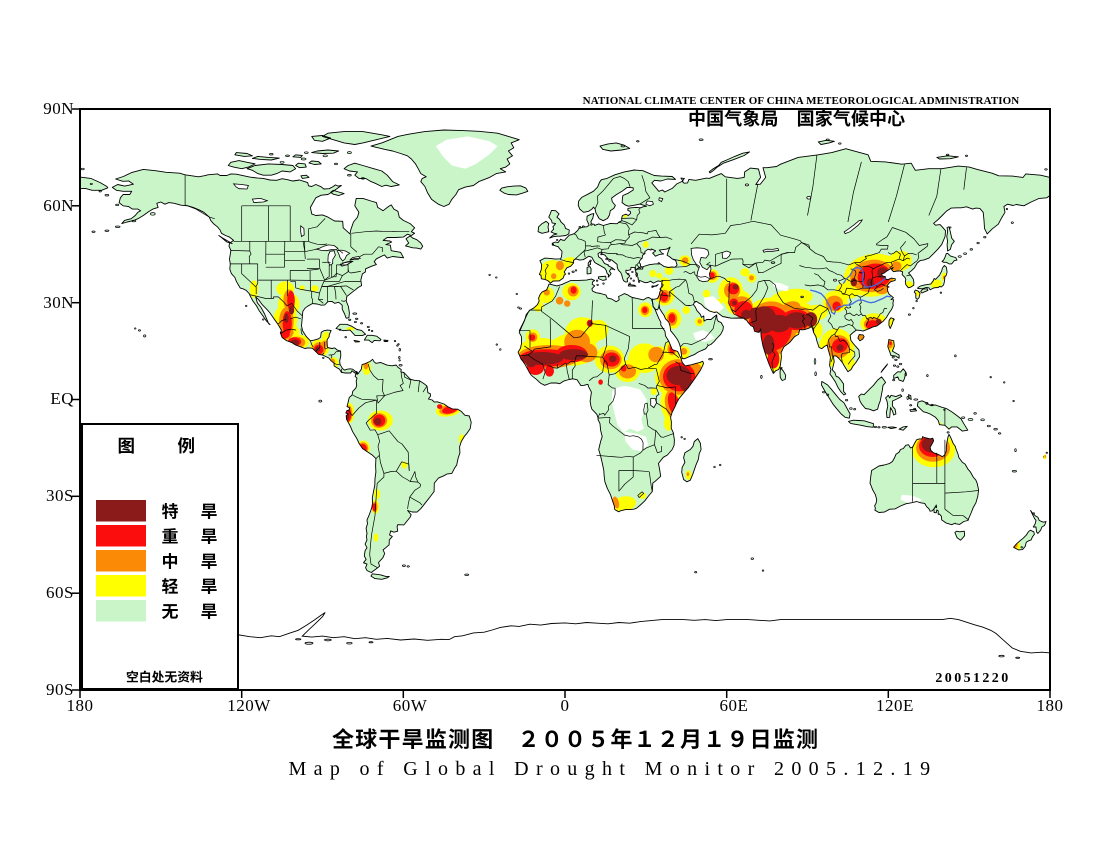 The height and width of the screenshot is (850, 1100). What do you see at coordinates (613, 769) in the screenshot?
I see `svg-text:Map of Global Drought Monitor: Map of Global Drought Monitor 2005.12.19` at bounding box center [613, 769].